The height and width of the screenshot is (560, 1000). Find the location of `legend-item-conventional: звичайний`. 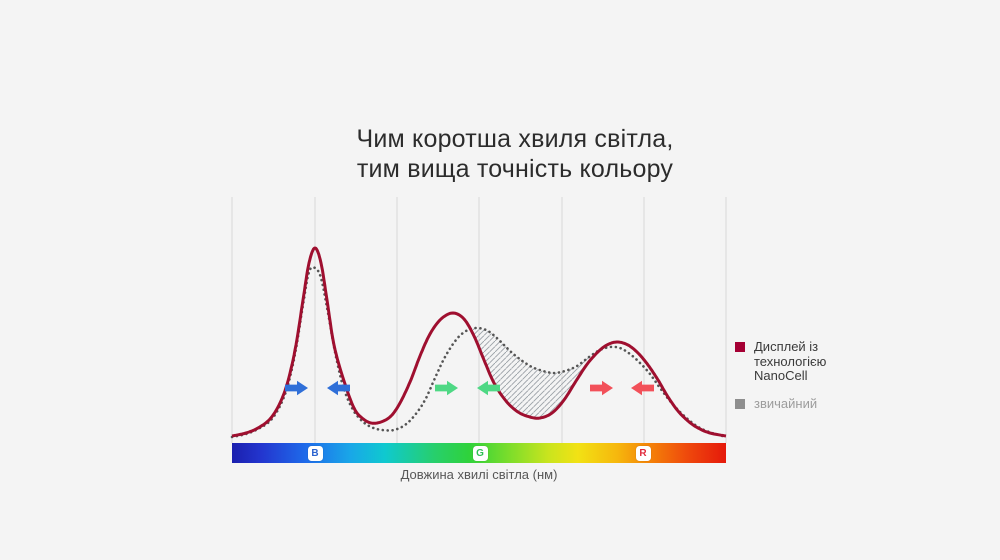

legend-item-conventional: звичайний is located at coordinates (815, 403).